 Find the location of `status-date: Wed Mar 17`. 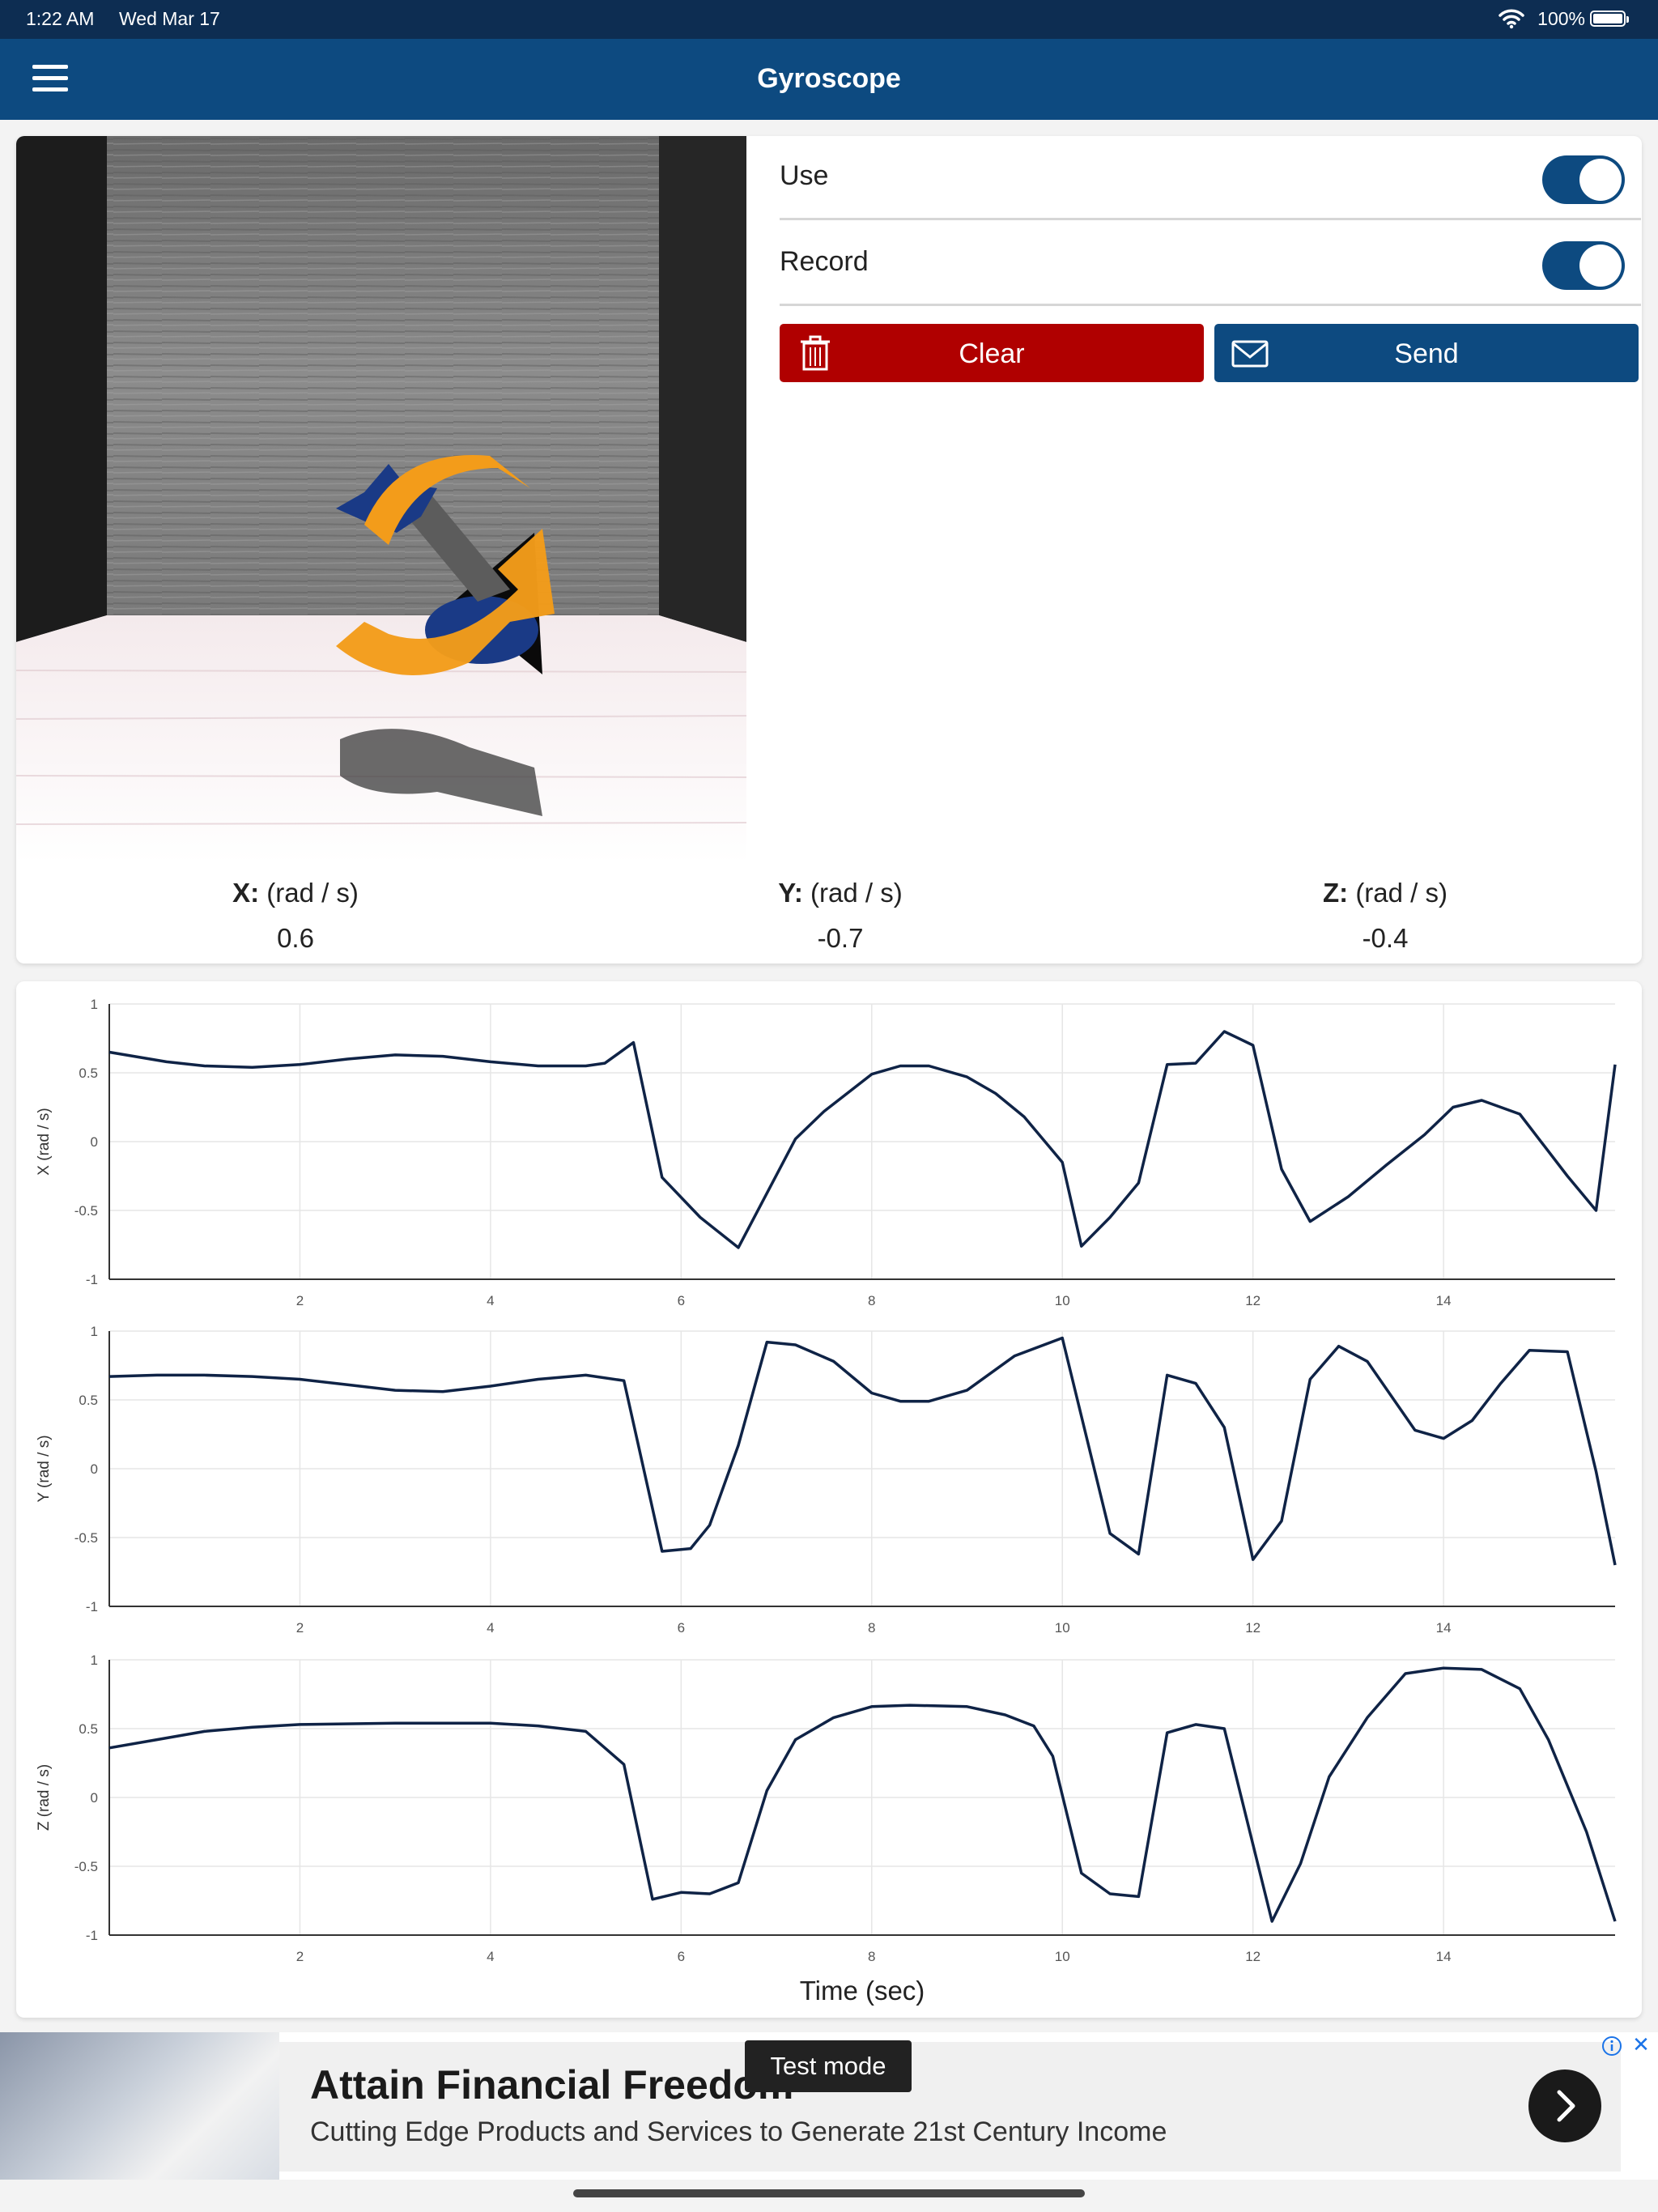

status-date: Wed Mar 17 is located at coordinates (169, 19).